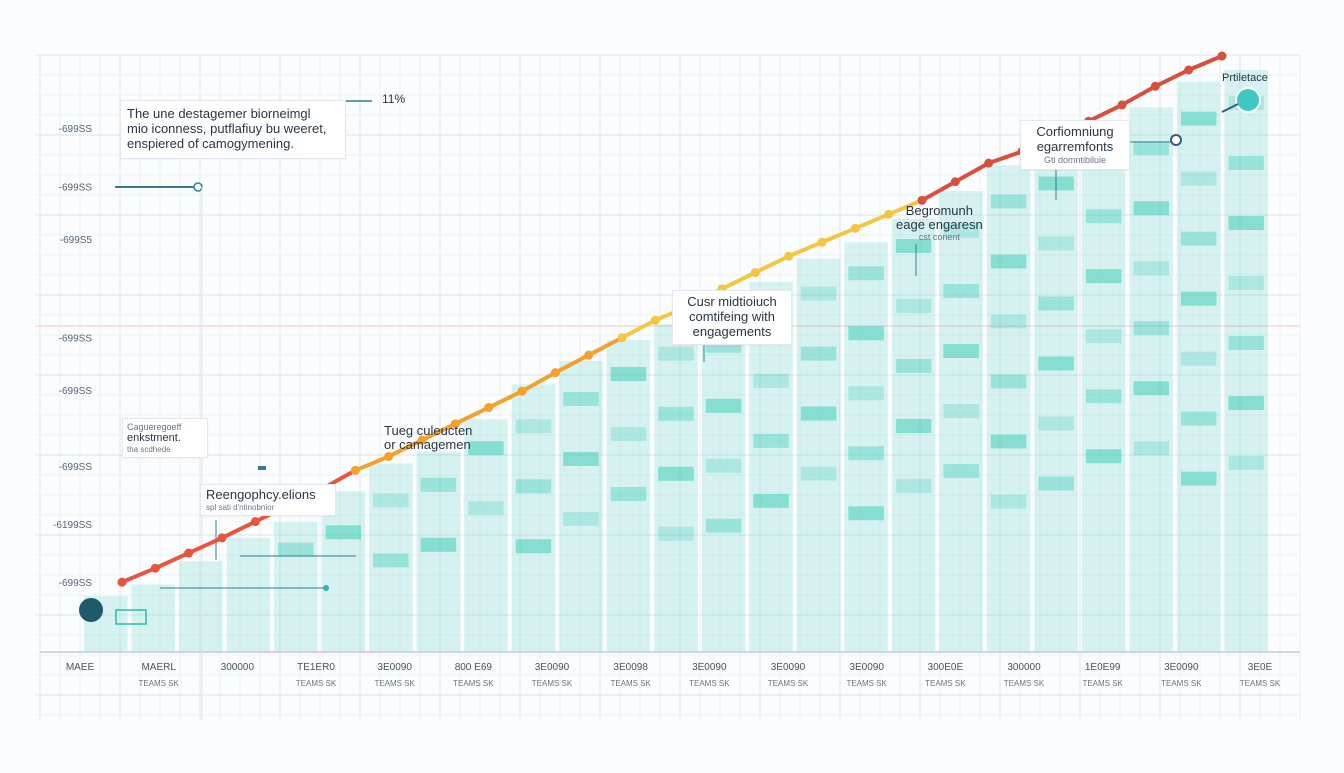  I want to click on y-tick-label: -699SS, so click(76, 129).